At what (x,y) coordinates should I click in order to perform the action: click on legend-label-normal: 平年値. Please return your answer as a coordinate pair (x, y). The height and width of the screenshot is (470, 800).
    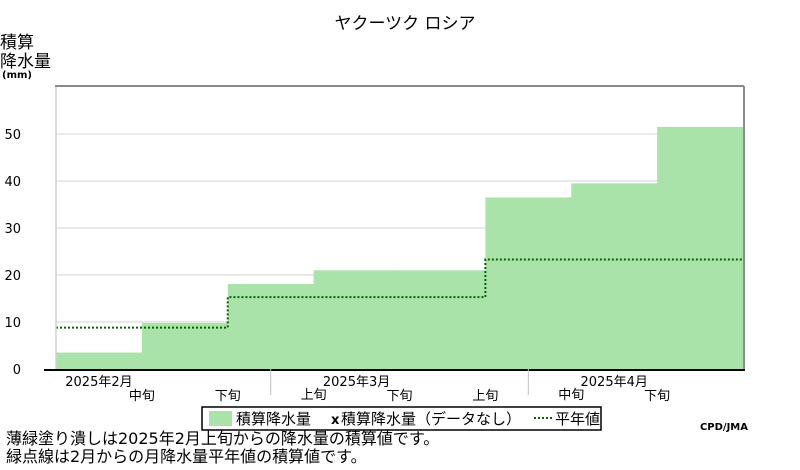
    Looking at the image, I should click on (577, 419).